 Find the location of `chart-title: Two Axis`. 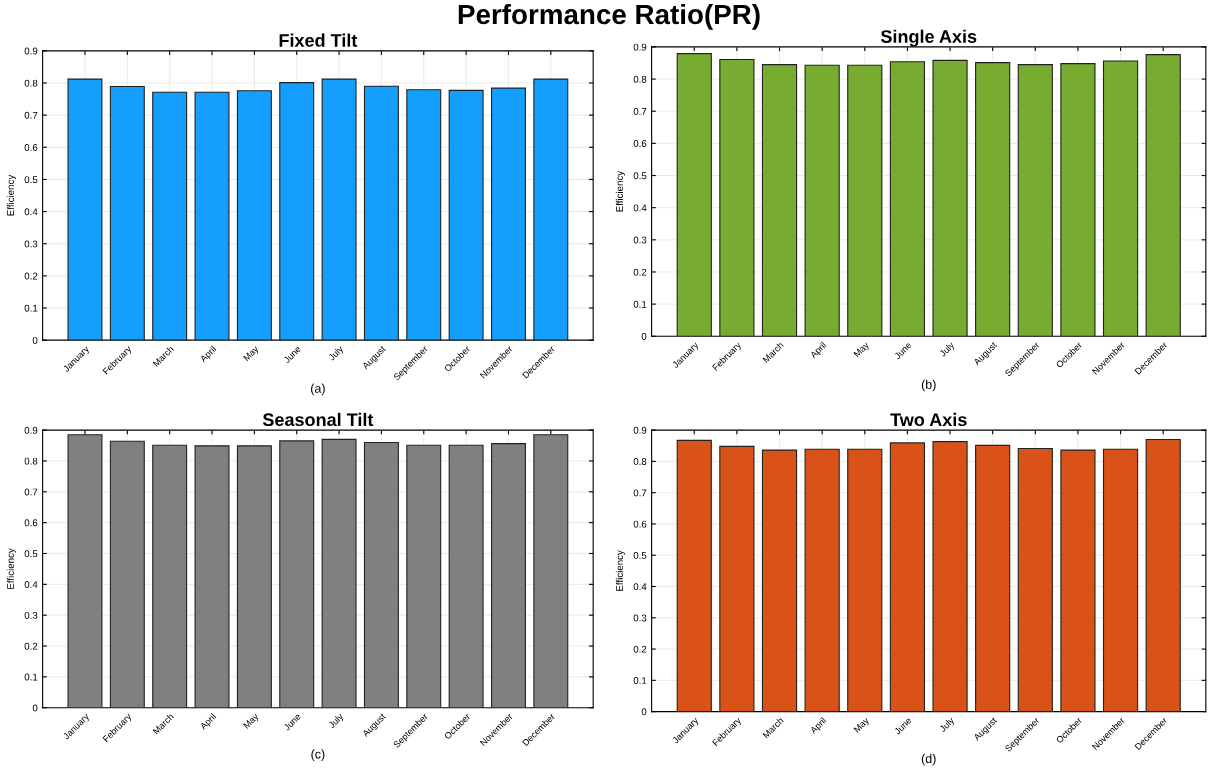

chart-title: Two Axis is located at coordinates (928, 419).